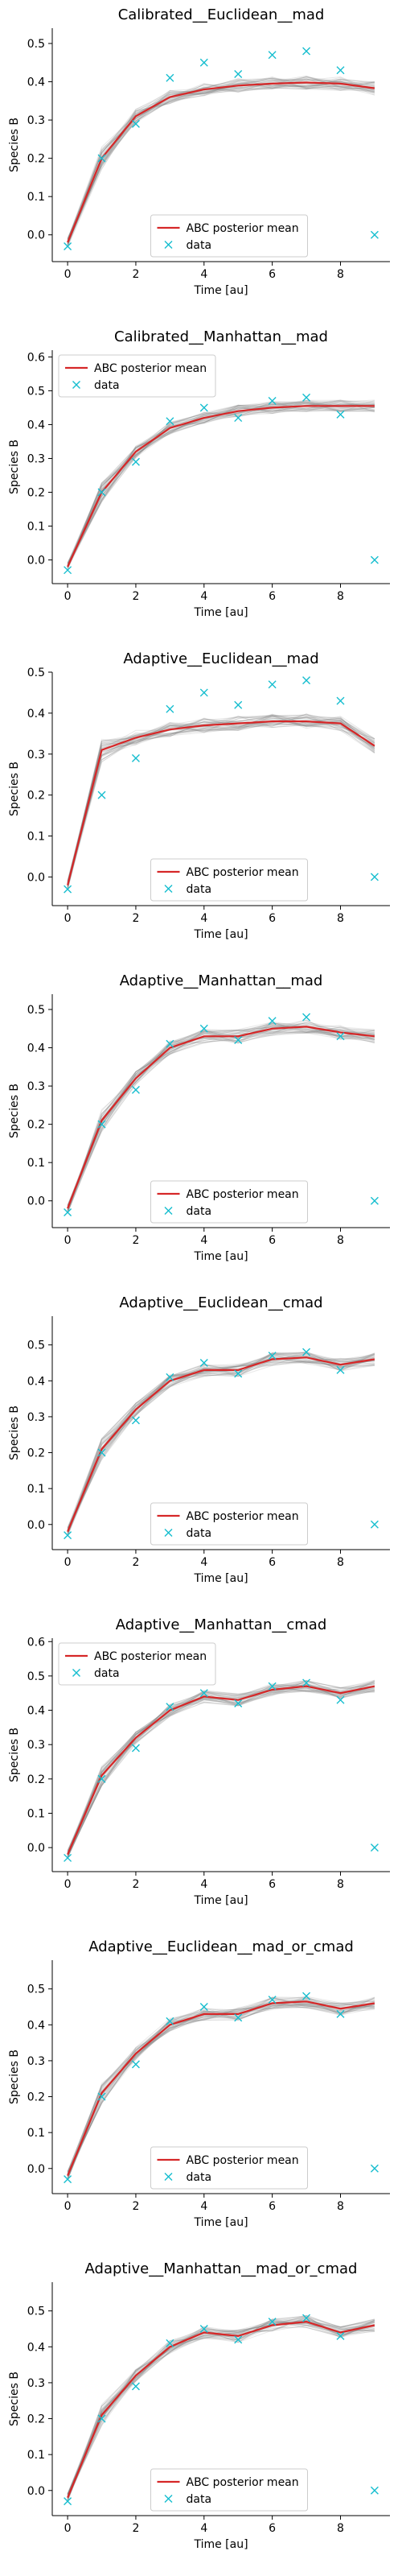  Describe the element at coordinates (221, 1946) in the screenshot. I see `chart-title: Adaptive__Euclidean__mad_or_cmad` at that location.